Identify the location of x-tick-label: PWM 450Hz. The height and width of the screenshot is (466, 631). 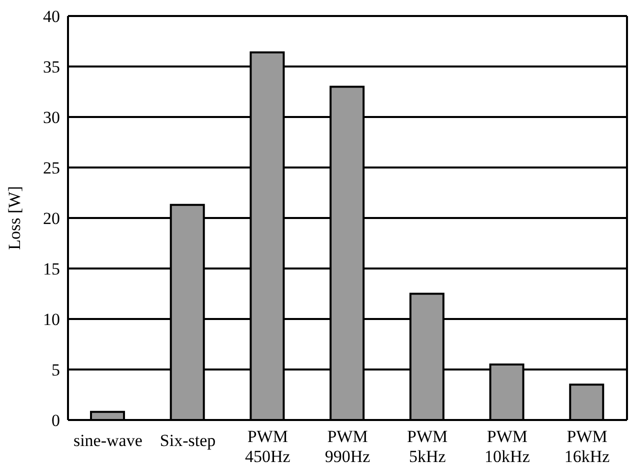
(267, 446).